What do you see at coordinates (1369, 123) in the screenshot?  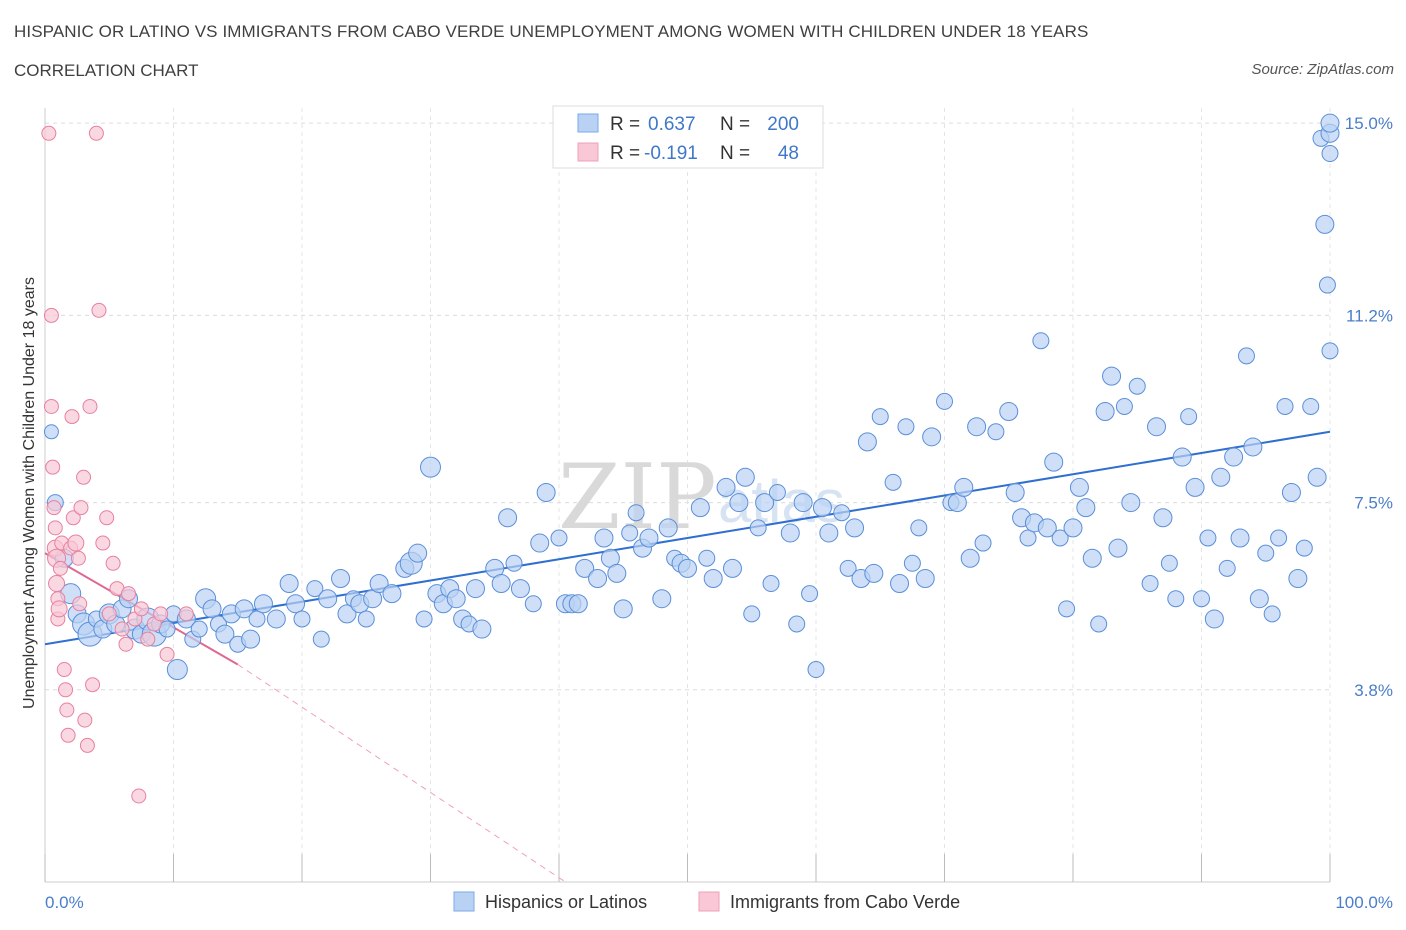 I see `y-tick-label: 15.0%` at bounding box center [1369, 123].